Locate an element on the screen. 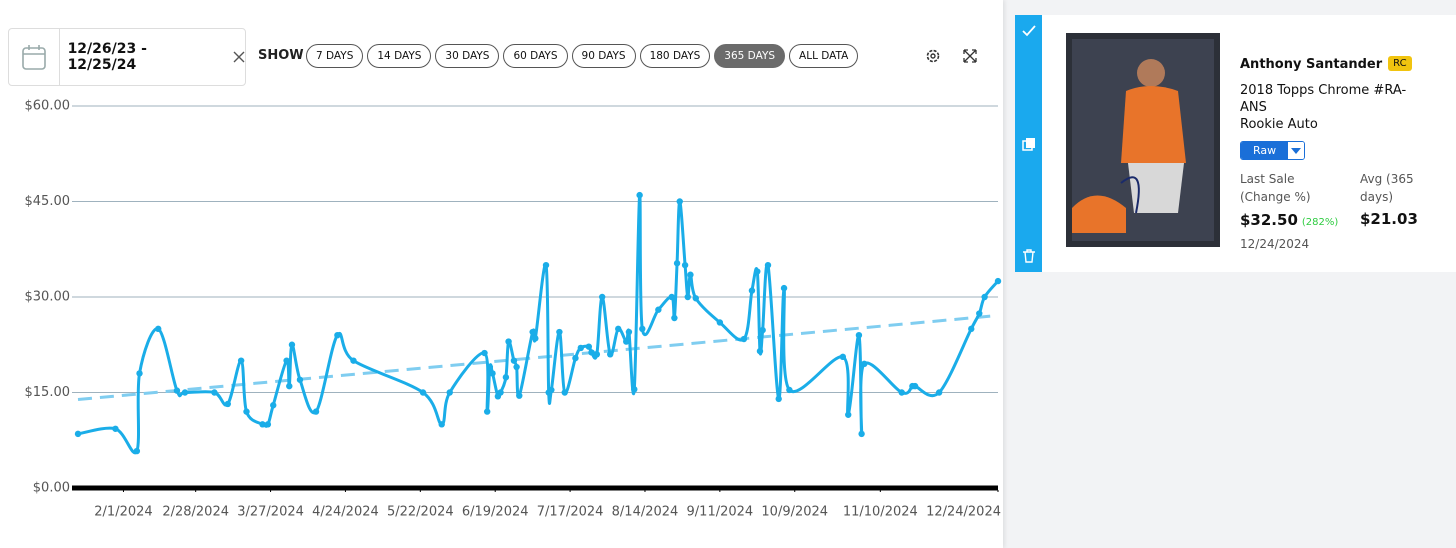 This screenshot has width=1456, height=548. calendar-glyph is located at coordinates (33, 57).